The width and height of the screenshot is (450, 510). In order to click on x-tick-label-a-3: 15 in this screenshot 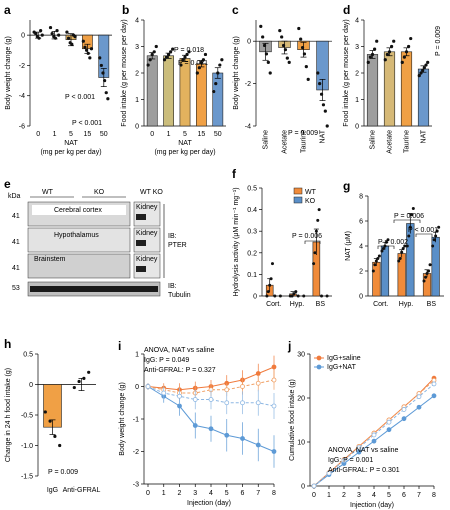, I will do `click(88, 134)`.